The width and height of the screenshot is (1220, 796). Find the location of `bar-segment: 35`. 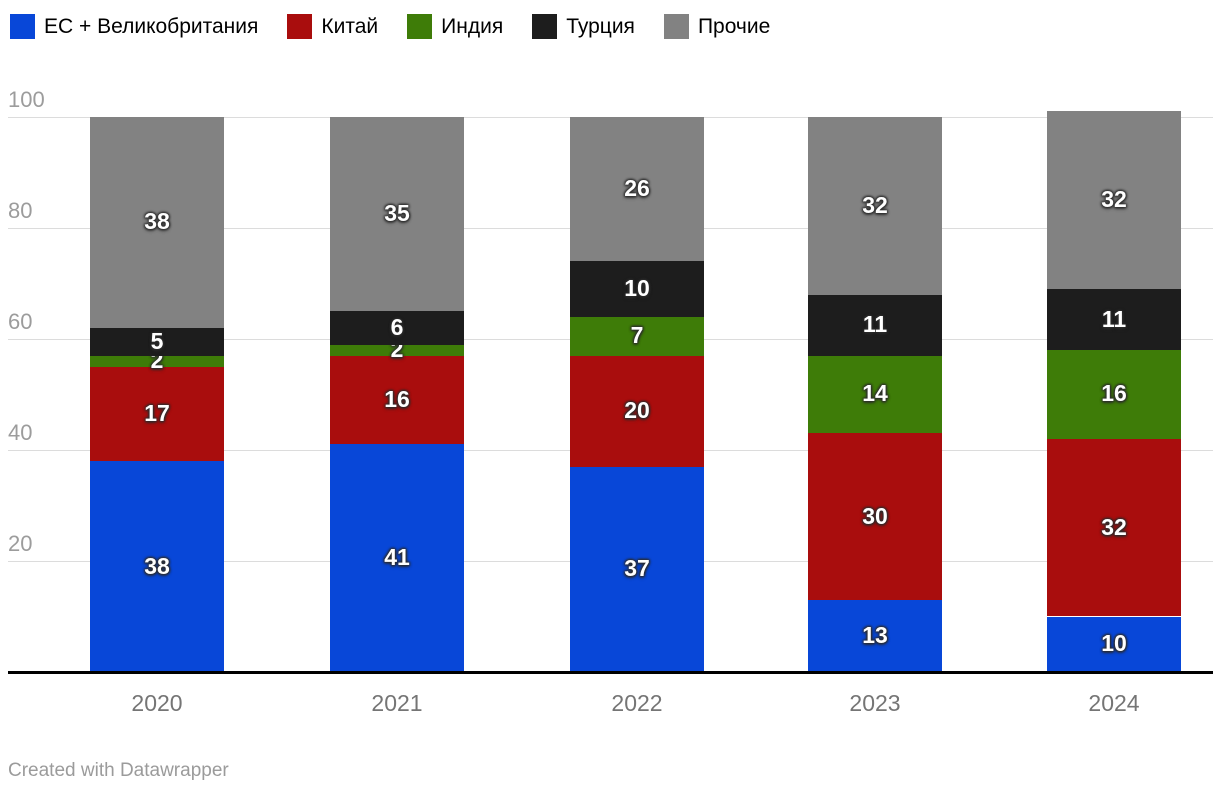

bar-segment: 35 is located at coordinates (397, 214).